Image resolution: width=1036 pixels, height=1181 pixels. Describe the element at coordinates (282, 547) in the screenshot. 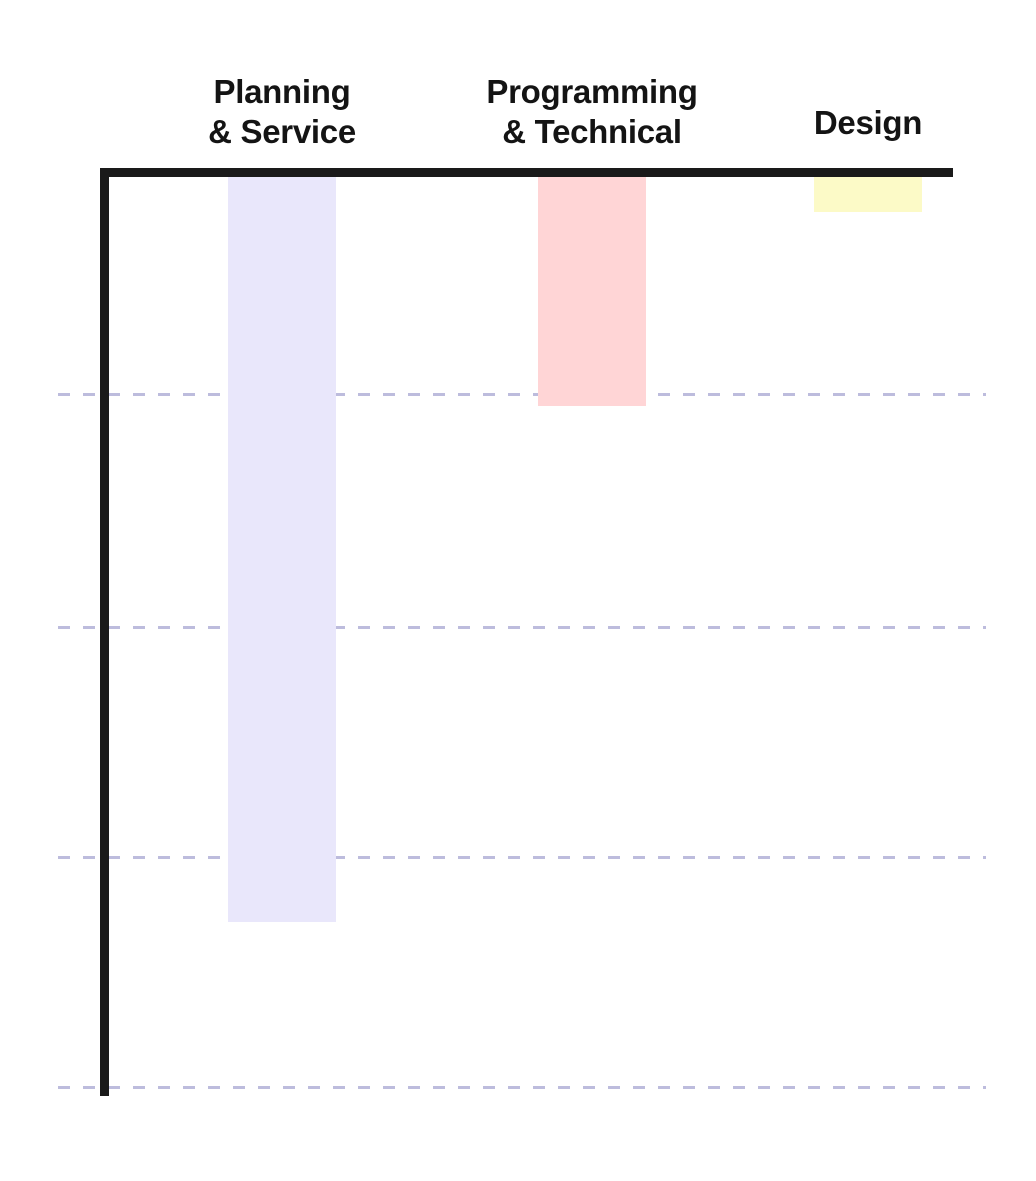

I see `bar-planning-service` at that location.